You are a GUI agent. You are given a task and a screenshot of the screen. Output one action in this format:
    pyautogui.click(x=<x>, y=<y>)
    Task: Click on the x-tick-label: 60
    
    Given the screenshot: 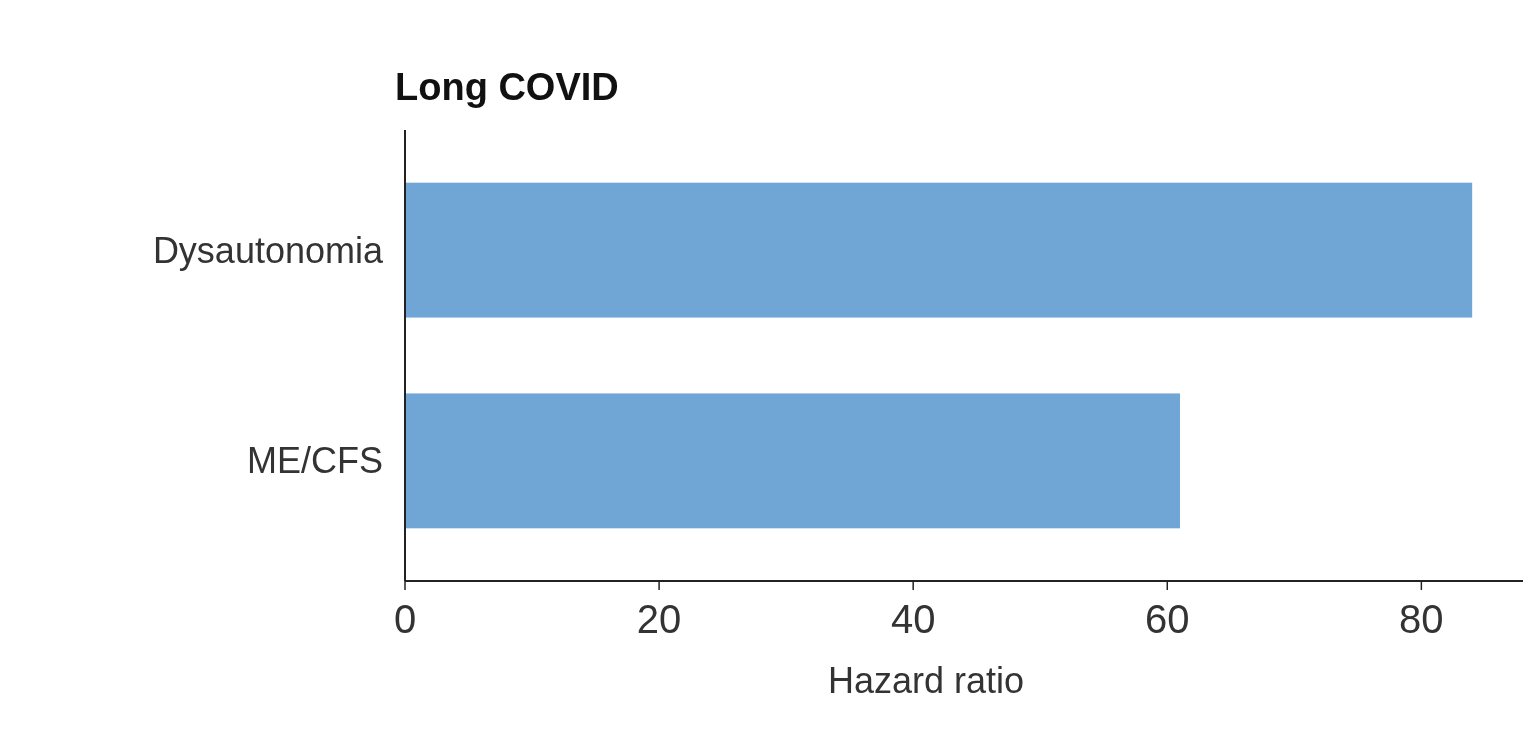 What is the action you would take?
    pyautogui.click(x=1167, y=619)
    